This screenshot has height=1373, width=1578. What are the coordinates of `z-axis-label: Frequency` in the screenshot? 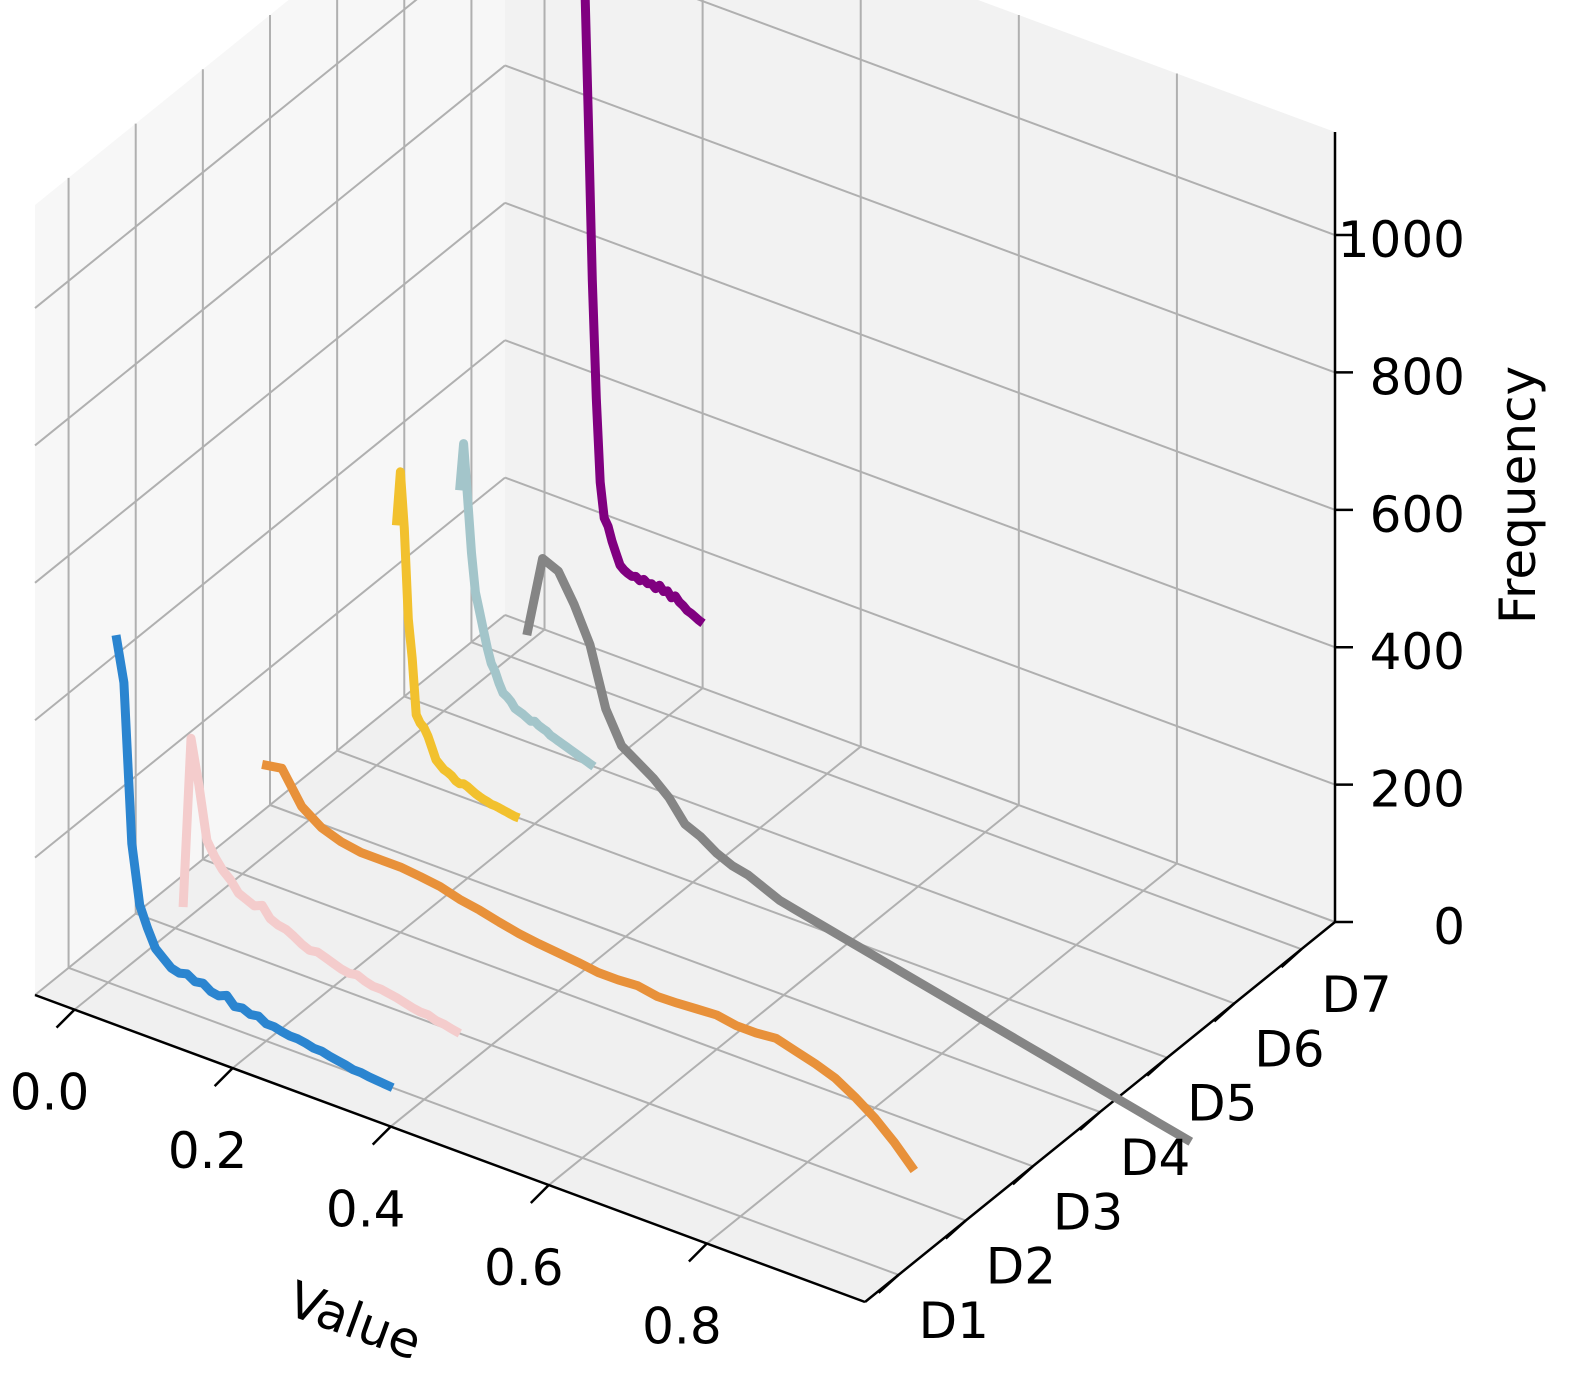 It's located at (1518, 495).